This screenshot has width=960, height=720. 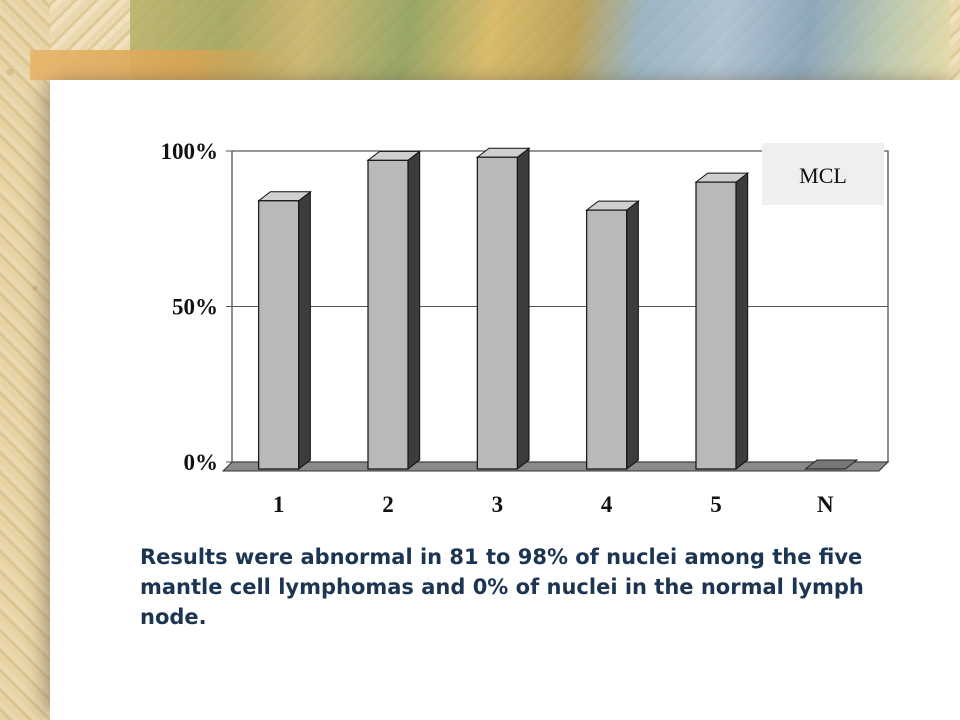 What do you see at coordinates (498, 503) in the screenshot?
I see `x-tick-label: 3` at bounding box center [498, 503].